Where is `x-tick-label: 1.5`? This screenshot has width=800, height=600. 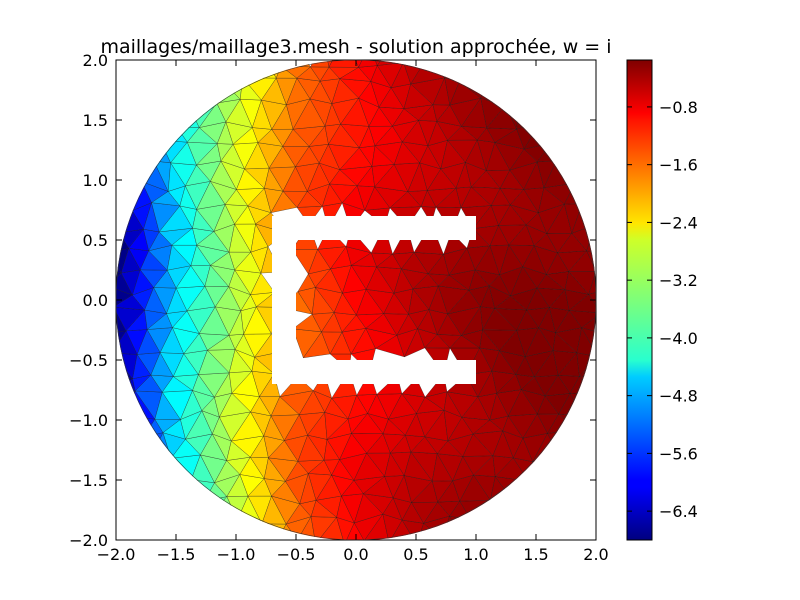 x-tick-label: 1.5 is located at coordinates (535, 554).